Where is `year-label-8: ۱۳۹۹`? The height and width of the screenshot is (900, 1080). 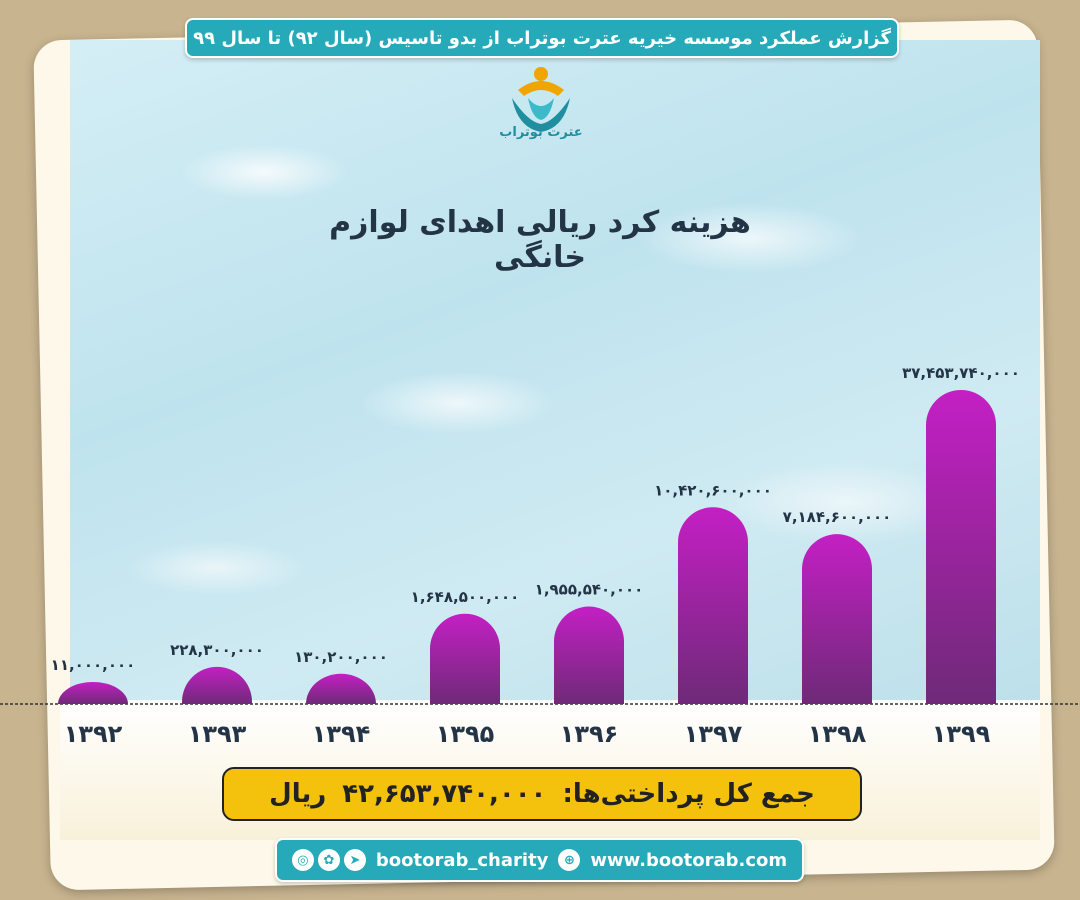 year-label-8: ۱۳۹۹ is located at coordinates (961, 734).